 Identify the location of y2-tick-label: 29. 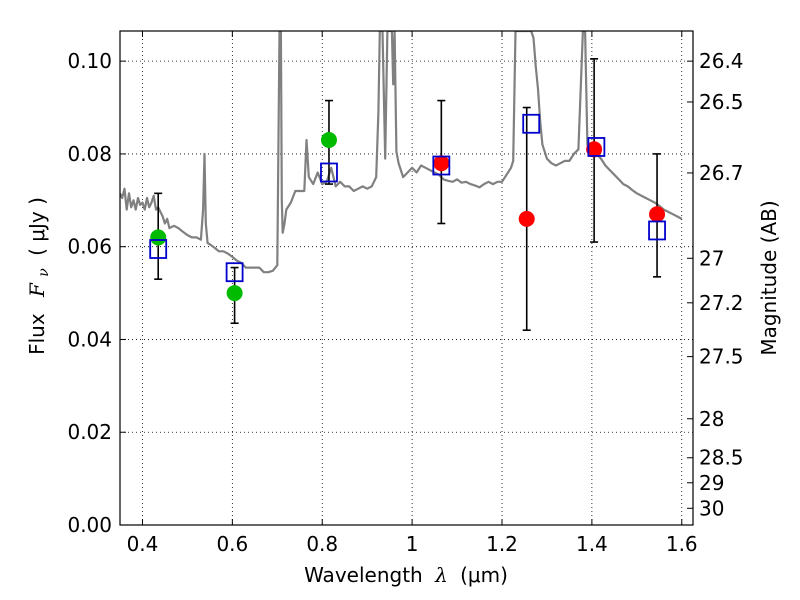
(711, 483).